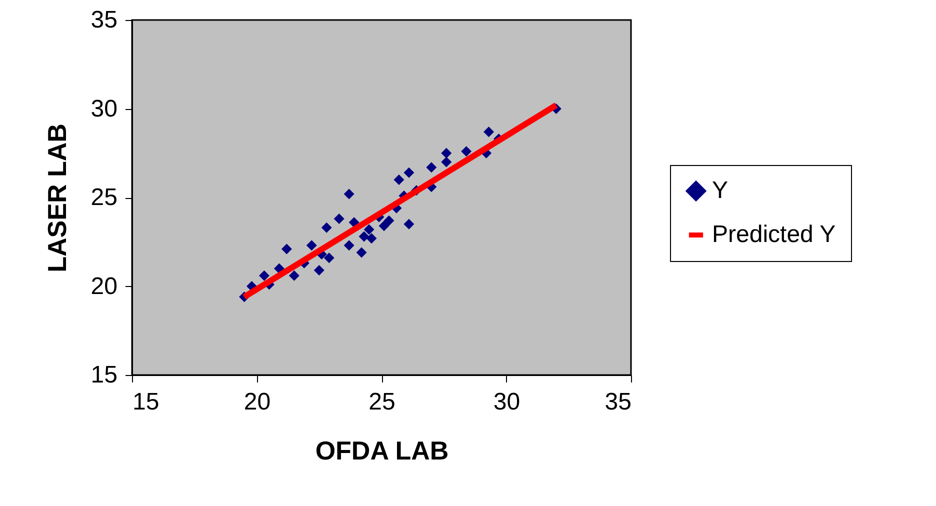 The width and height of the screenshot is (936, 506). What do you see at coordinates (104, 197) in the screenshot?
I see `y-tick-label: 25` at bounding box center [104, 197].